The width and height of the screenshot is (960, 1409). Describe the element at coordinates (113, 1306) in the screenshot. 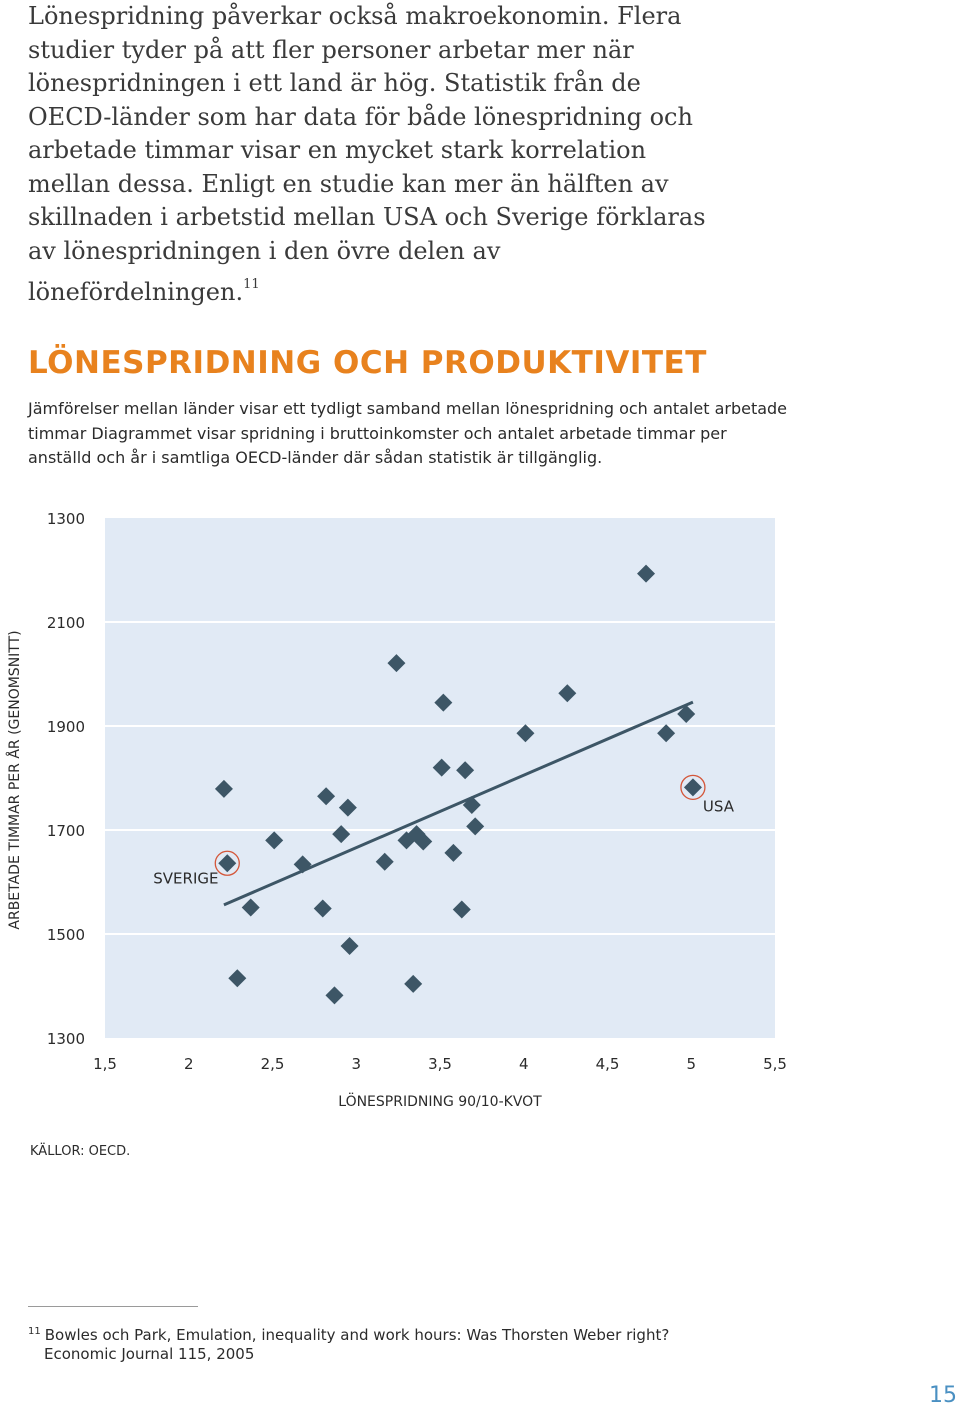

I see `footnote-divider` at that location.